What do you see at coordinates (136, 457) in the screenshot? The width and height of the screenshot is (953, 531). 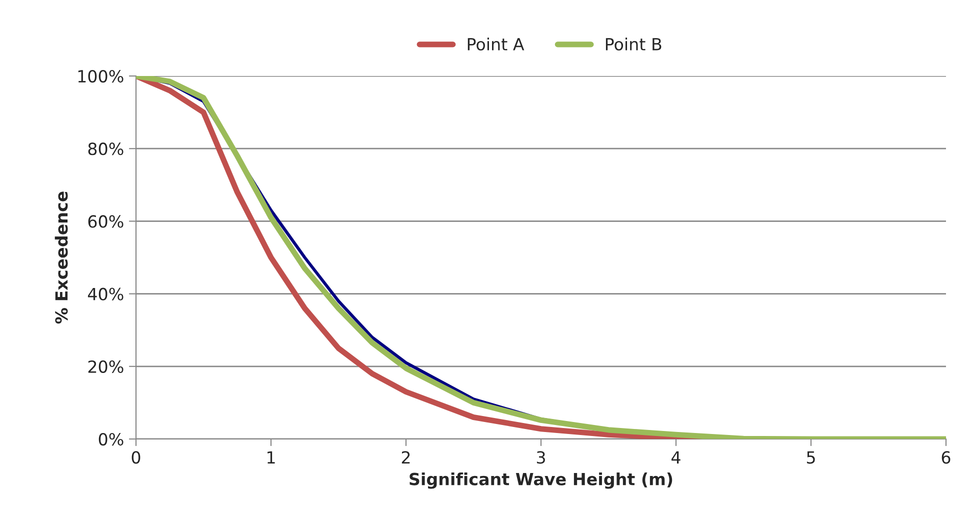 I see `x-tick-label: 0` at bounding box center [136, 457].